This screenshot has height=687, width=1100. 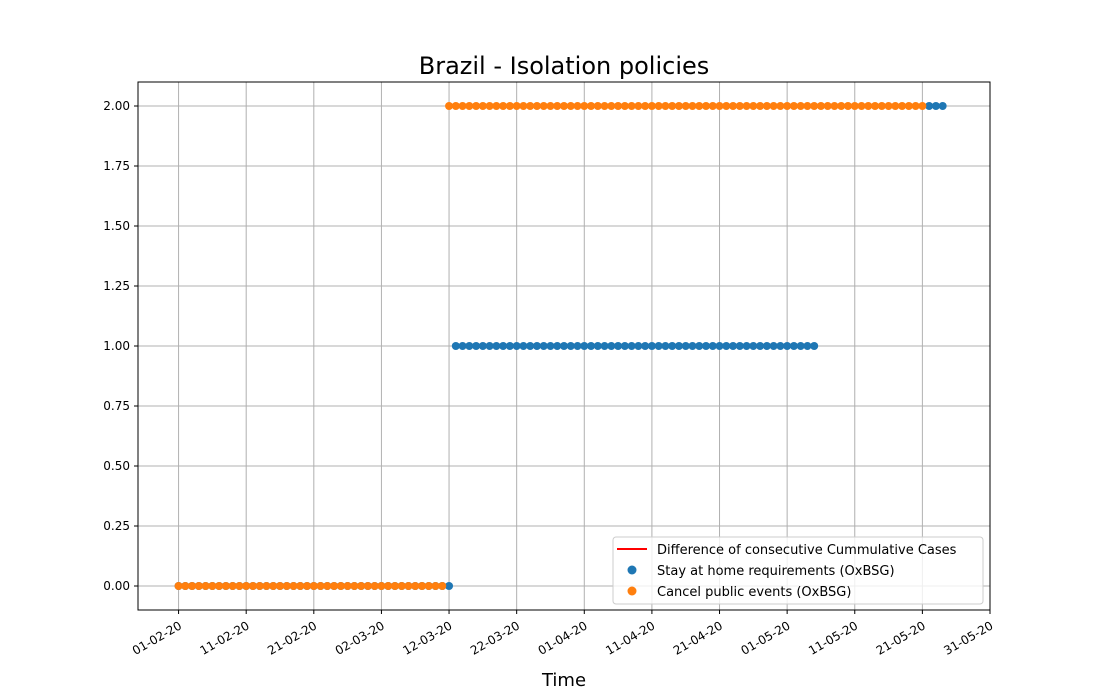 I want to click on y-tick-label: 1.50, so click(x=116, y=226).